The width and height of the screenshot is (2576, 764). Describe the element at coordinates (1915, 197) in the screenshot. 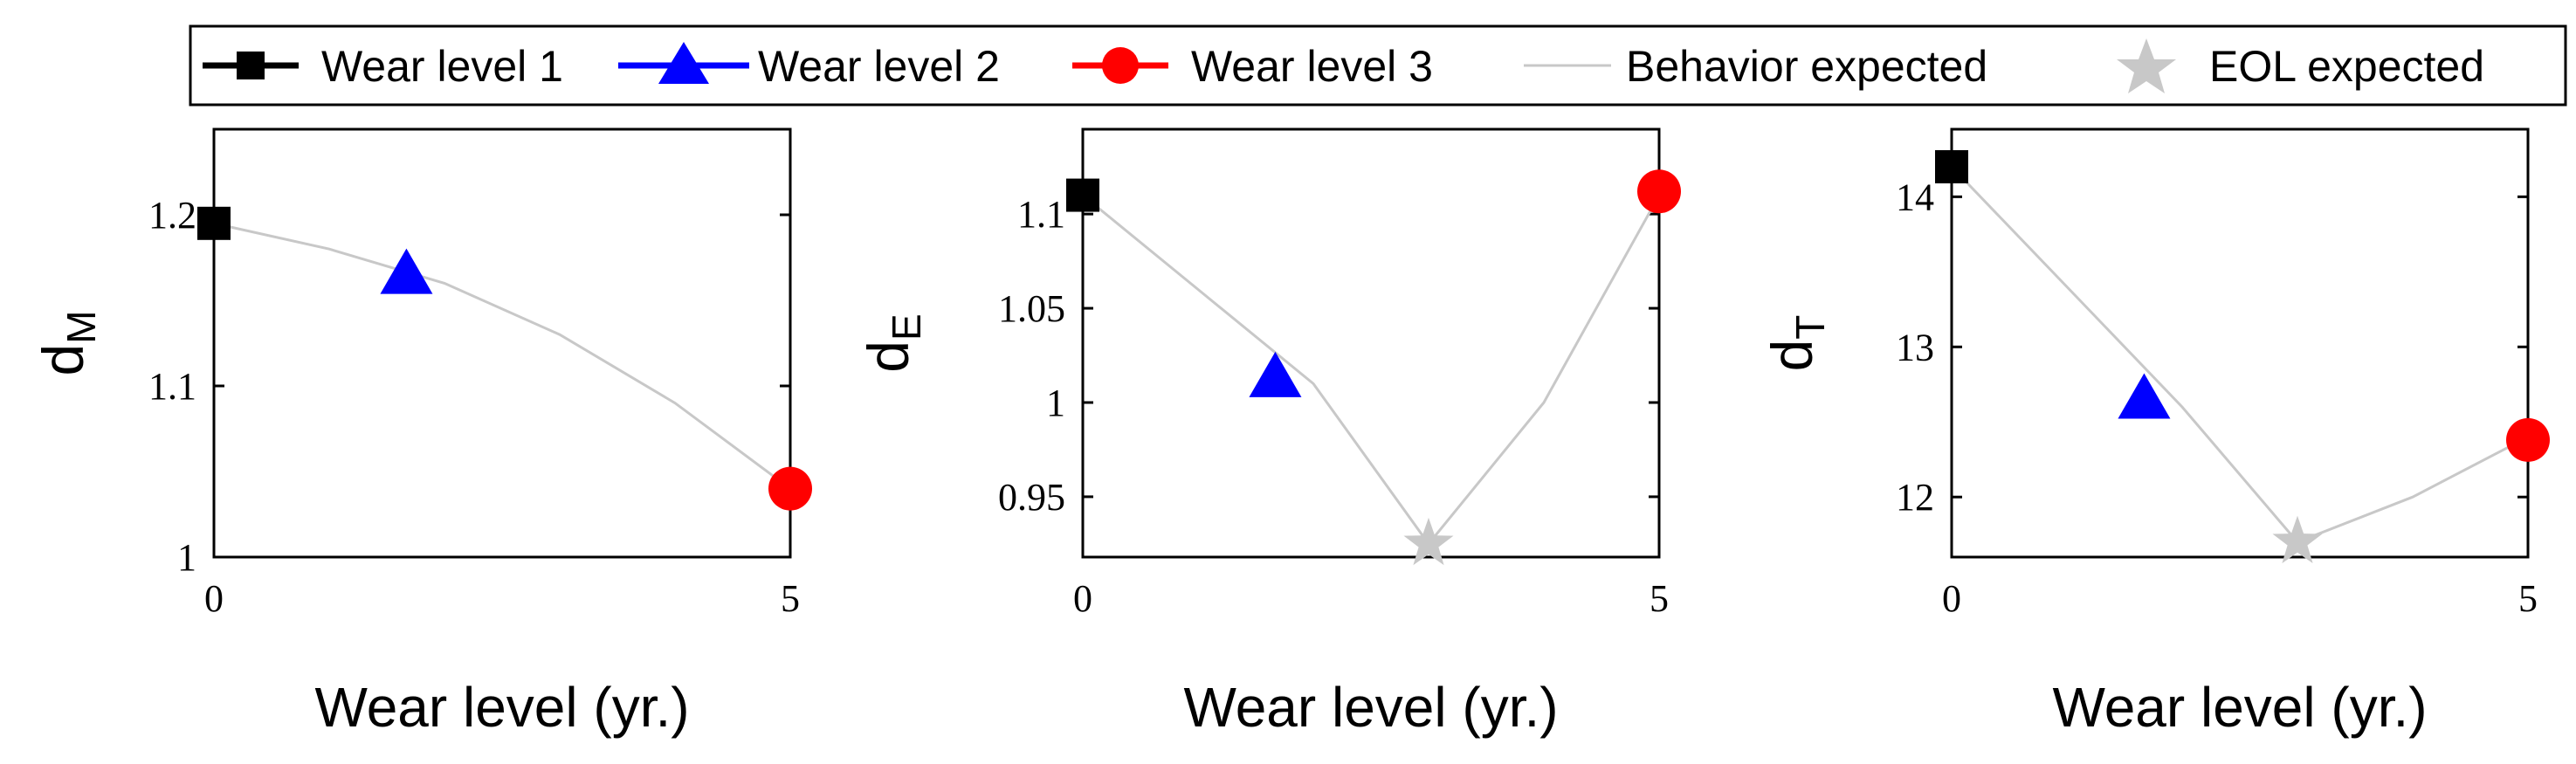

I see `y-tick-label: 14` at that location.